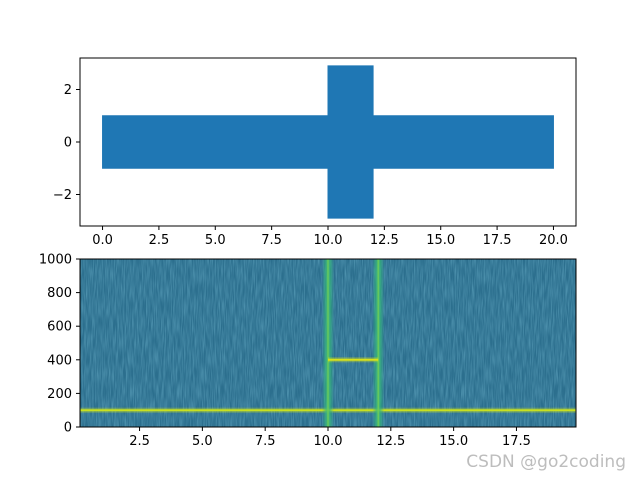 The image size is (640, 480). I want to click on watermark-text: CSDN @go2coding, so click(546, 462).